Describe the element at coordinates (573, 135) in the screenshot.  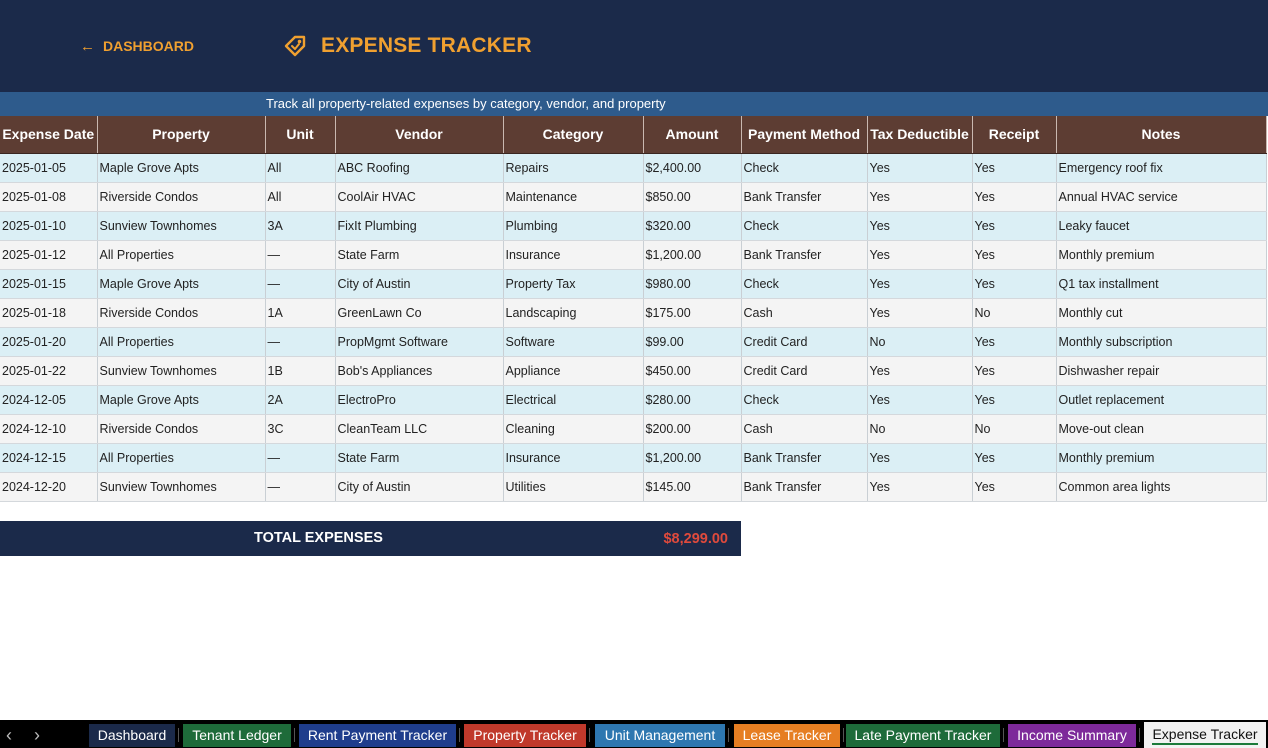
I see `column-header-category: Category` at that location.